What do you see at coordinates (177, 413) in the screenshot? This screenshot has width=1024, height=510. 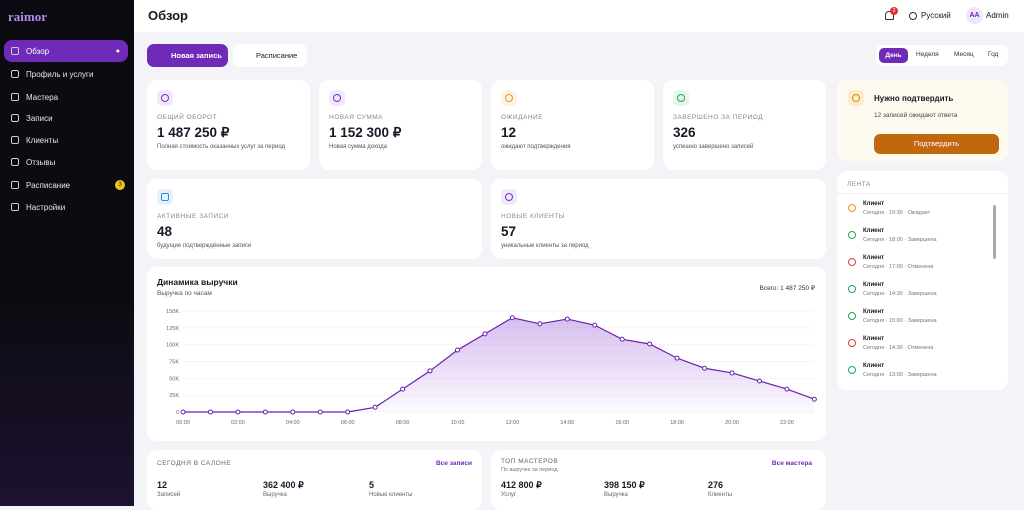 I see `y-tick-label: 0` at bounding box center [177, 413].